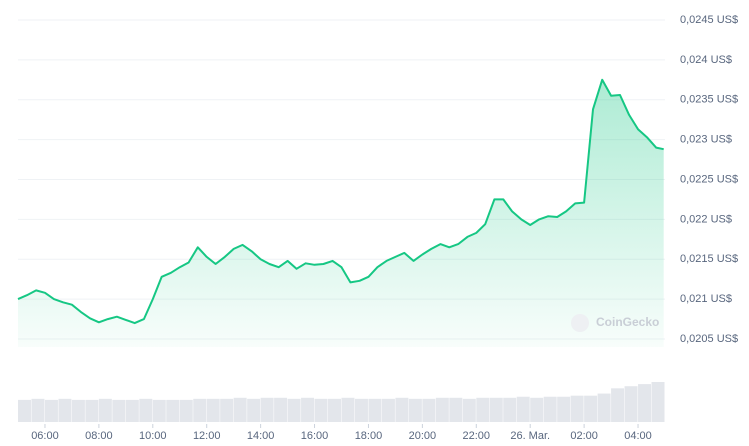 The image size is (749, 446). What do you see at coordinates (709, 339) in the screenshot?
I see `y-tick-label: 0,0205 US$` at bounding box center [709, 339].